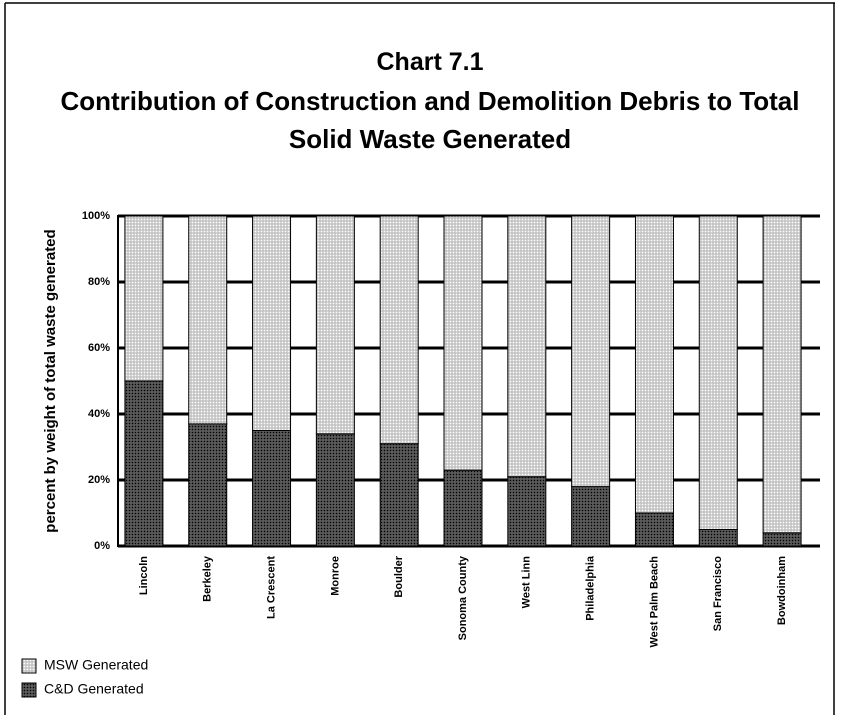 Image resolution: width=845 pixels, height=715 pixels. Describe the element at coordinates (144, 575) in the screenshot. I see `x-tick-label: Lincoln` at that location.